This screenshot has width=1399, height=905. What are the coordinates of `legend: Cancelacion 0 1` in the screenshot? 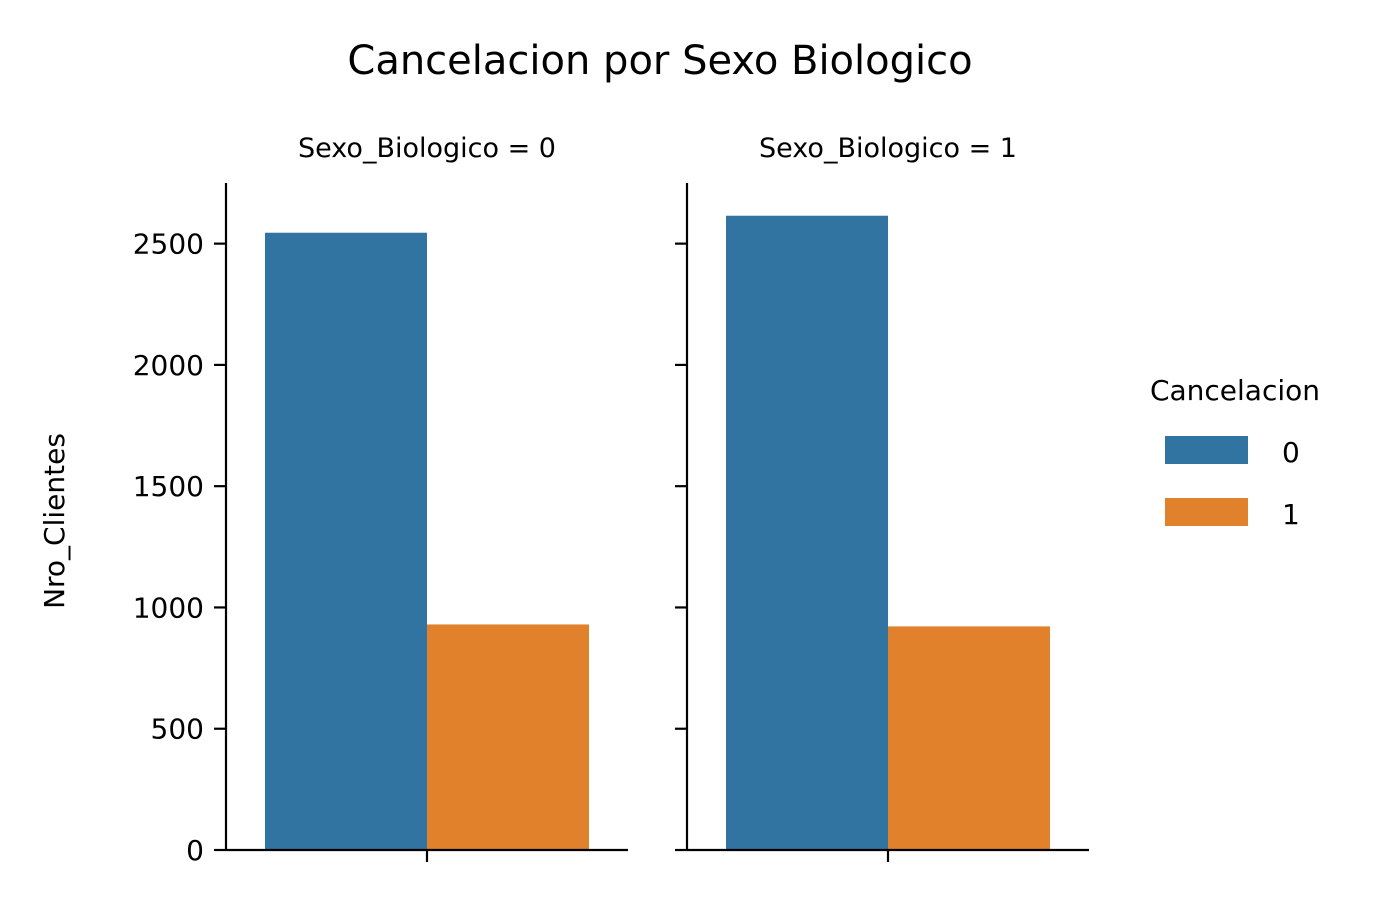 It's located at (1235, 452).